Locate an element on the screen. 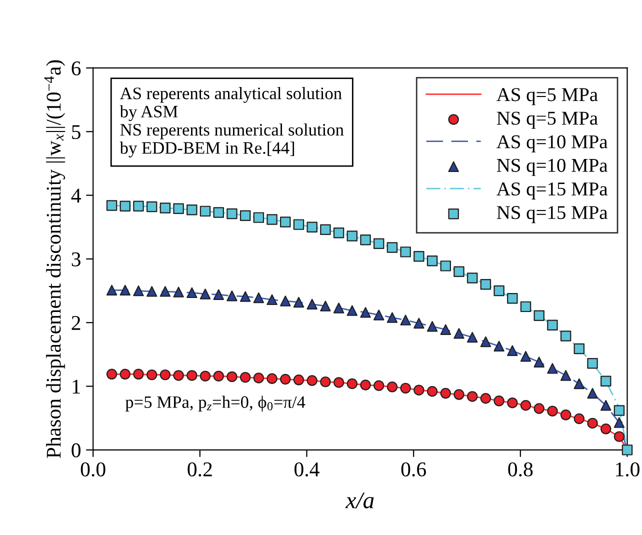 The height and width of the screenshot is (535, 642). annotation: AS reperents analytical solution by ASM NS reperents numerical solution by EDD-BEM in Re.[44] is located at coordinates (232, 122).